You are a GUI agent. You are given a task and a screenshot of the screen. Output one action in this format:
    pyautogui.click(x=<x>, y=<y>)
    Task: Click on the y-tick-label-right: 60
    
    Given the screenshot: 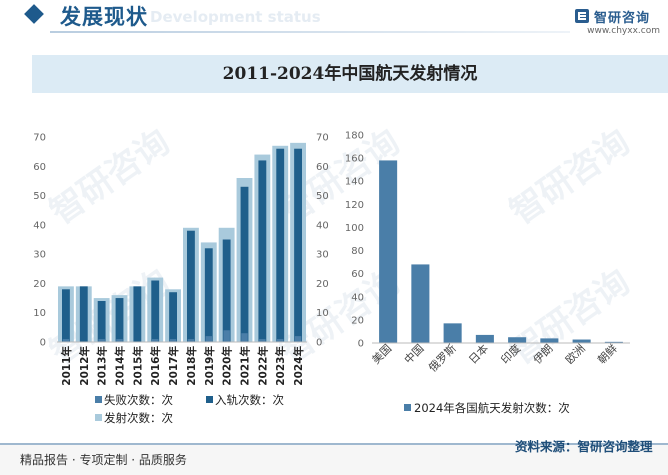 What is the action you would take?
    pyautogui.click(x=357, y=274)
    